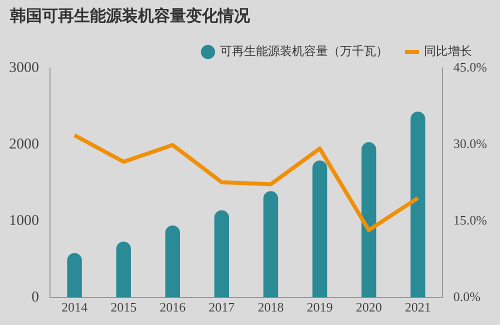 The height and width of the screenshot is (325, 500). I want to click on y2-tick-label: 0.0%, so click(467, 296).